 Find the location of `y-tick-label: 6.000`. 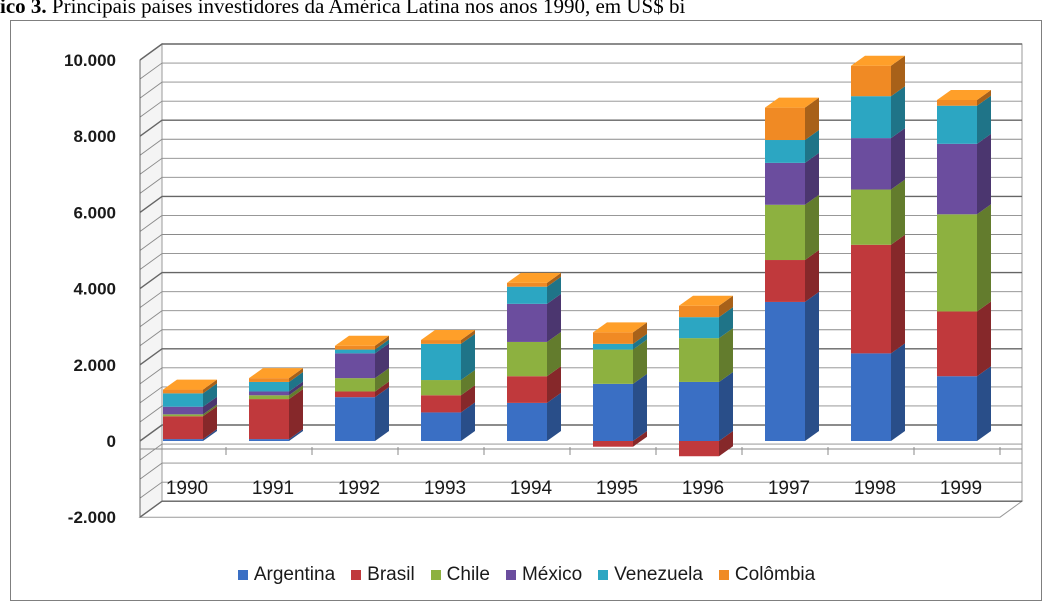

y-tick-label: 6.000 is located at coordinates (94, 212).